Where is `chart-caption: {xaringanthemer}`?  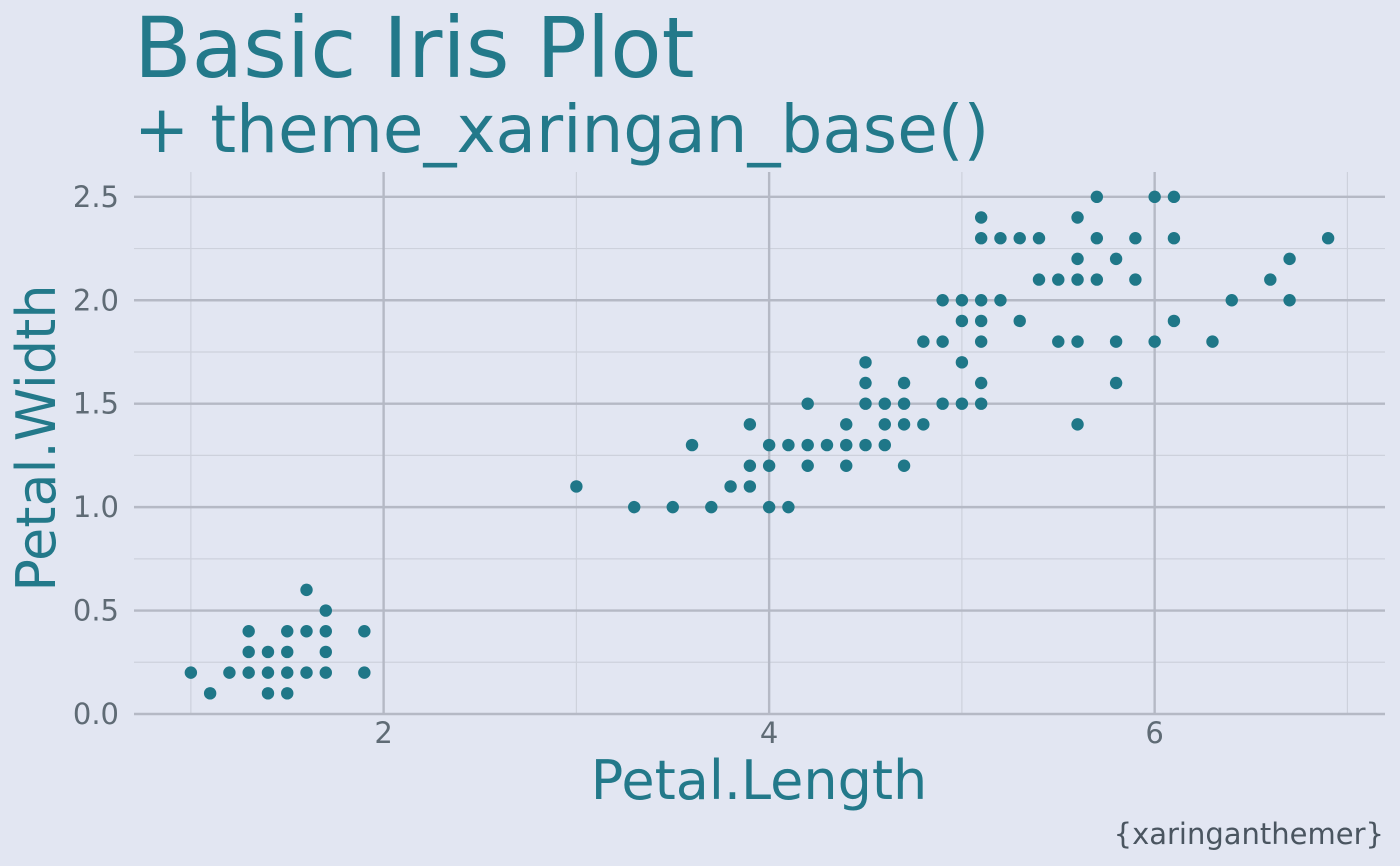 chart-caption: {xaringanthemer} is located at coordinates (1249, 834).